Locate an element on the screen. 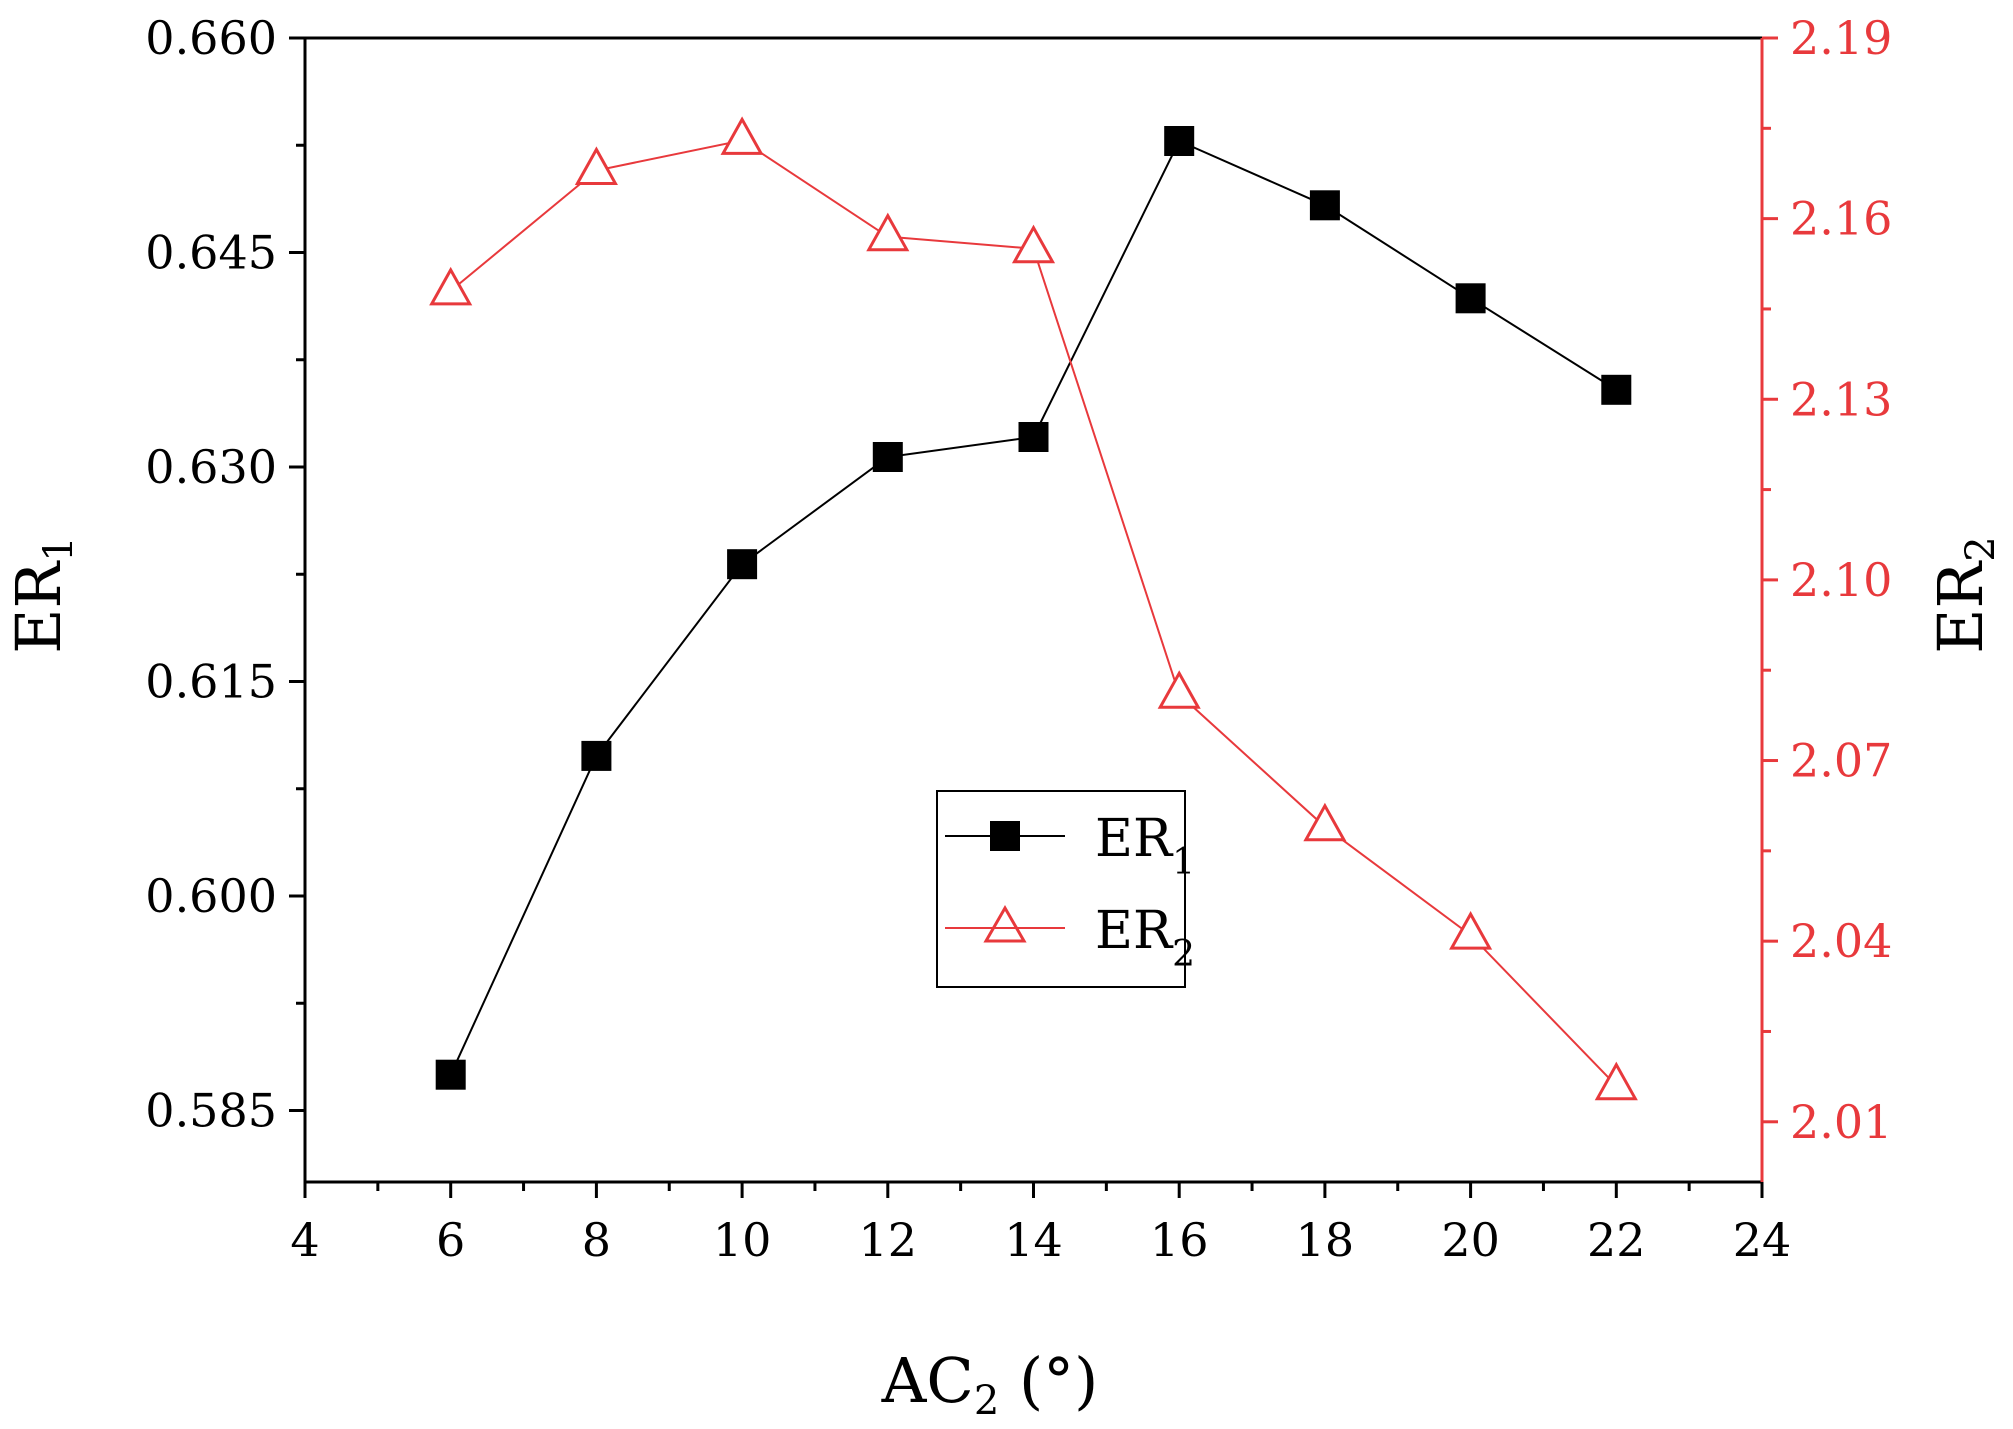 This screenshot has height=1429, width=2013. y-left-tick-label: 0.585 is located at coordinates (211, 1111).